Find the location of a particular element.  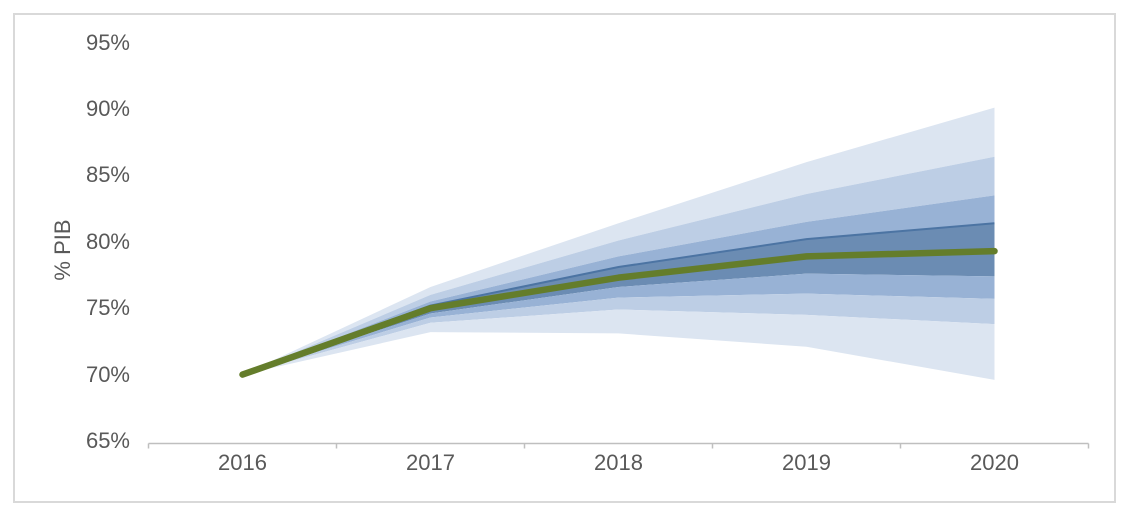

y-axis-tick-label: 80% is located at coordinates (107, 241).